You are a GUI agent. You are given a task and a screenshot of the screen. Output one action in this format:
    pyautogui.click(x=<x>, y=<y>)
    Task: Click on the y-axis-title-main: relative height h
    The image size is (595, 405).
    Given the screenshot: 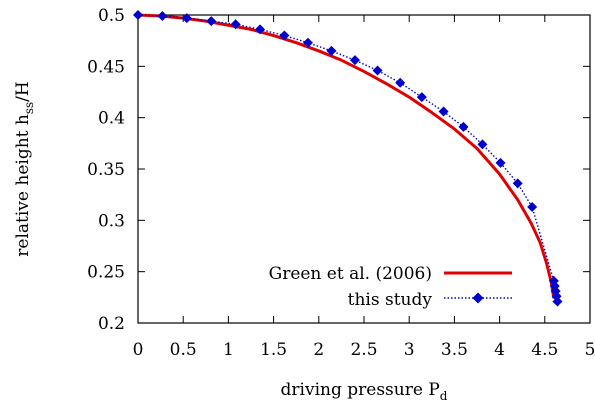 What is the action you would take?
    pyautogui.click(x=23, y=185)
    